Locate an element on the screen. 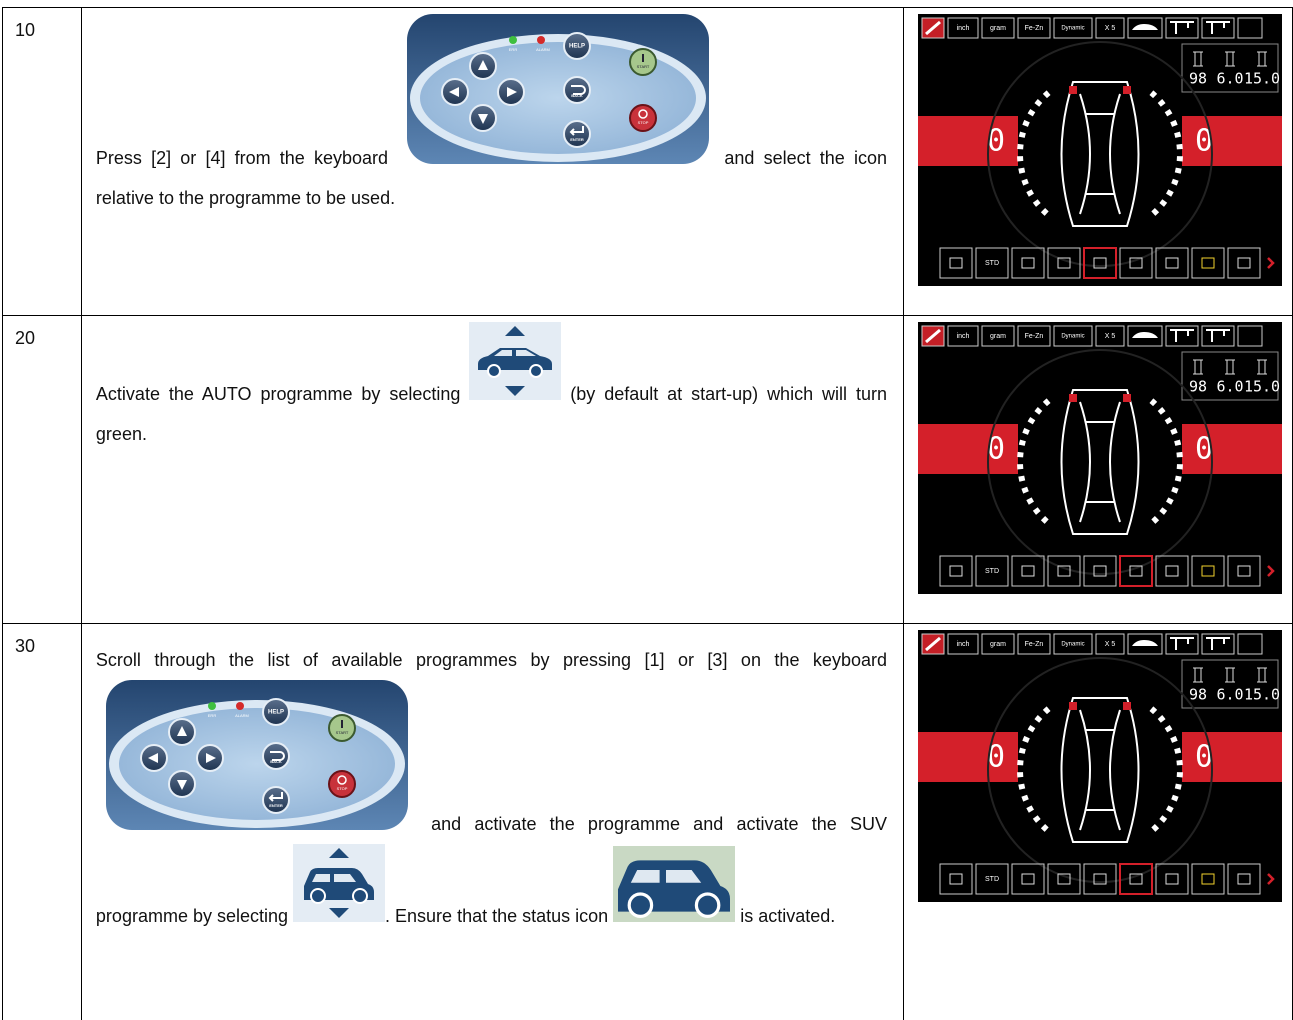  status-icon is located at coordinates (674, 884).